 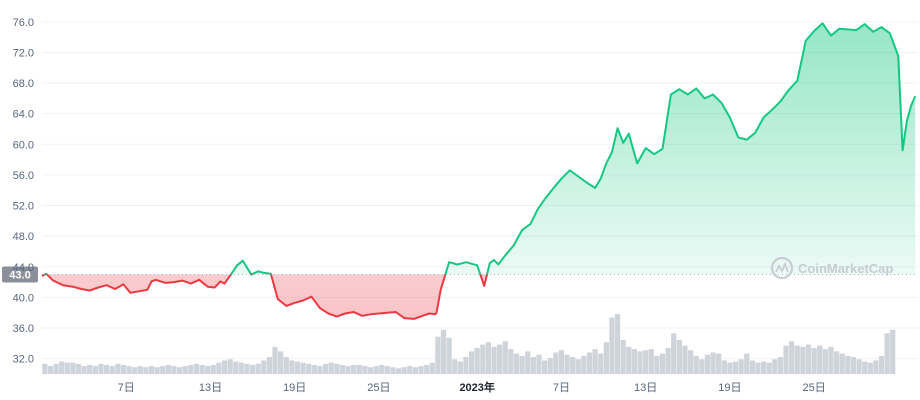 What do you see at coordinates (23, 145) in the screenshot?
I see `y-tick-label: 60.0` at bounding box center [23, 145].